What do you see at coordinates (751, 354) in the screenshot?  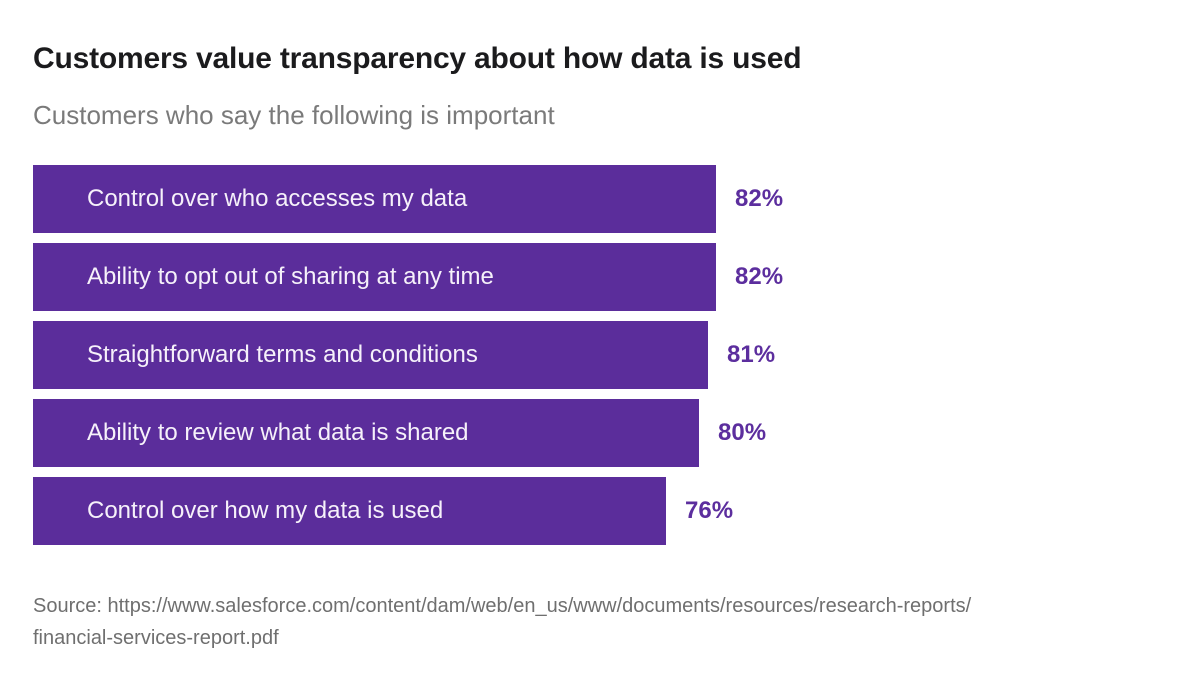 I see `bar-value-label: 81%` at bounding box center [751, 354].